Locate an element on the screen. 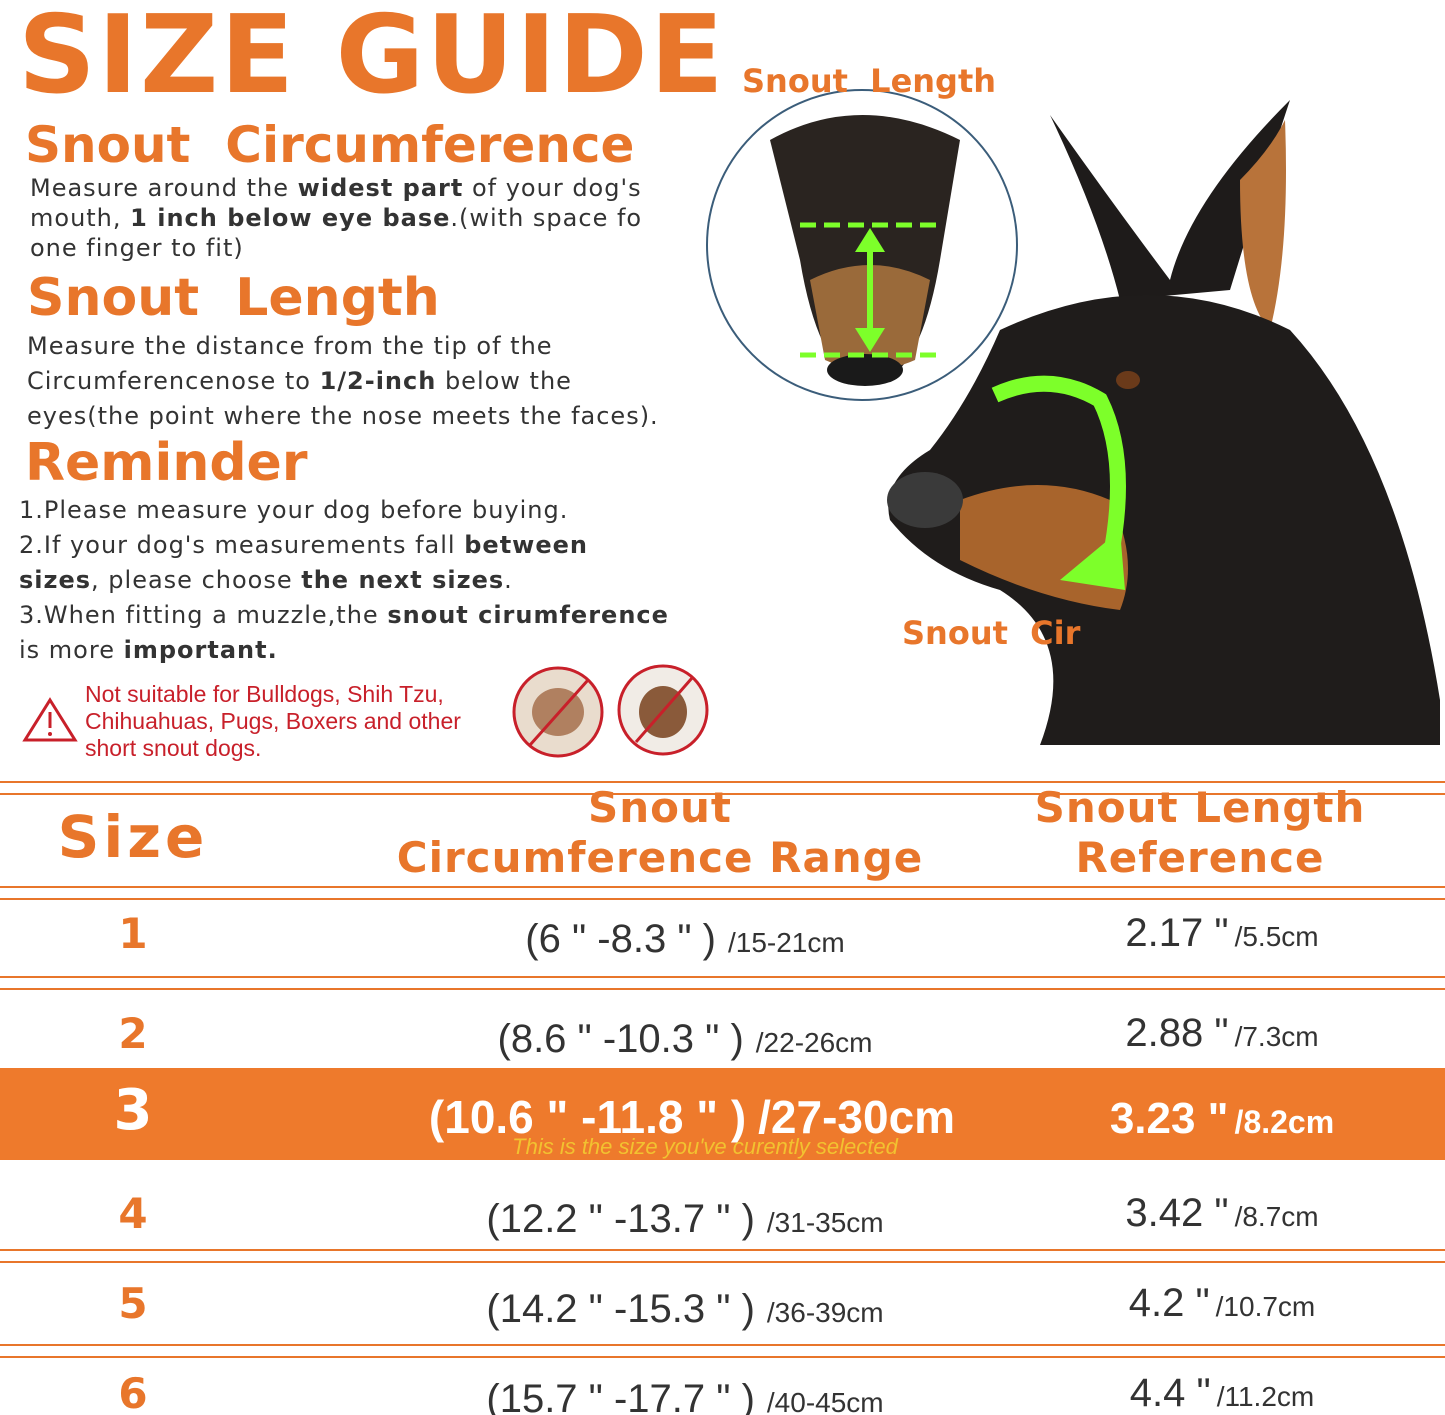  length: 4.2 "/10.7cm is located at coordinates (1222, 1303).